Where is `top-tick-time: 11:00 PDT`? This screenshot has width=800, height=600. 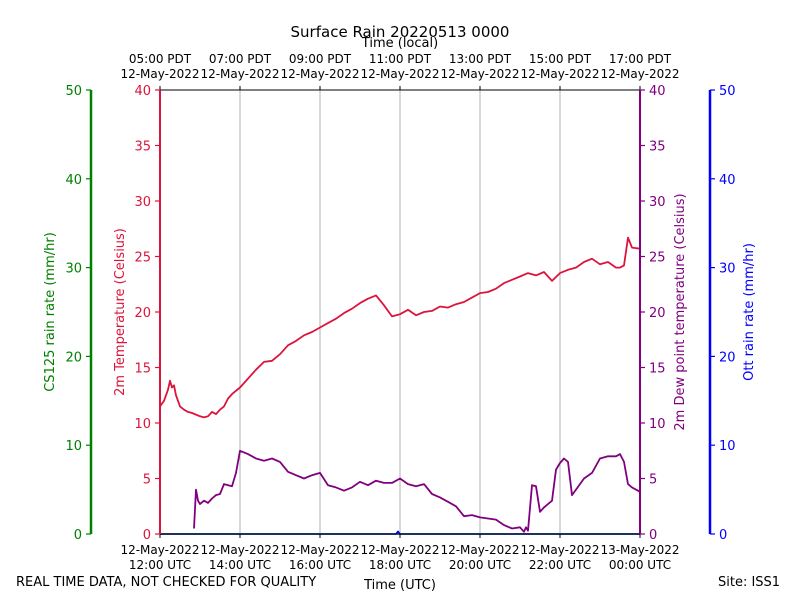 top-tick-time: 11:00 PDT is located at coordinates (400, 59).